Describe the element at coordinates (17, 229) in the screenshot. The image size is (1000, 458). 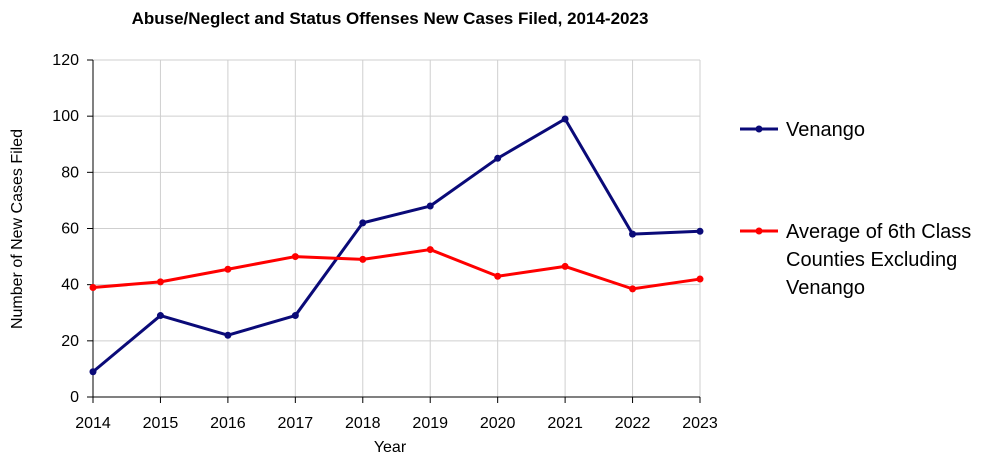
I see `y-axis-title: Number of New Cases Filed` at that location.